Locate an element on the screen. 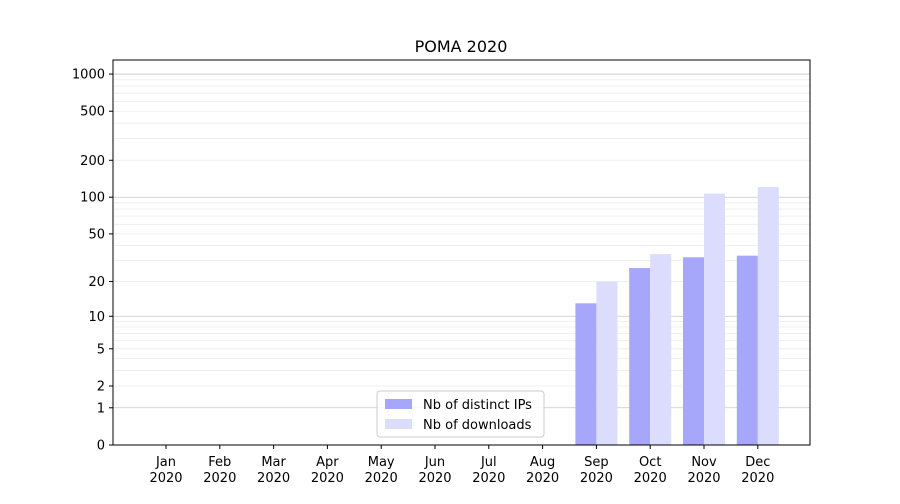 The image size is (900, 504). legend-label: Nb of downloads is located at coordinates (477, 425).